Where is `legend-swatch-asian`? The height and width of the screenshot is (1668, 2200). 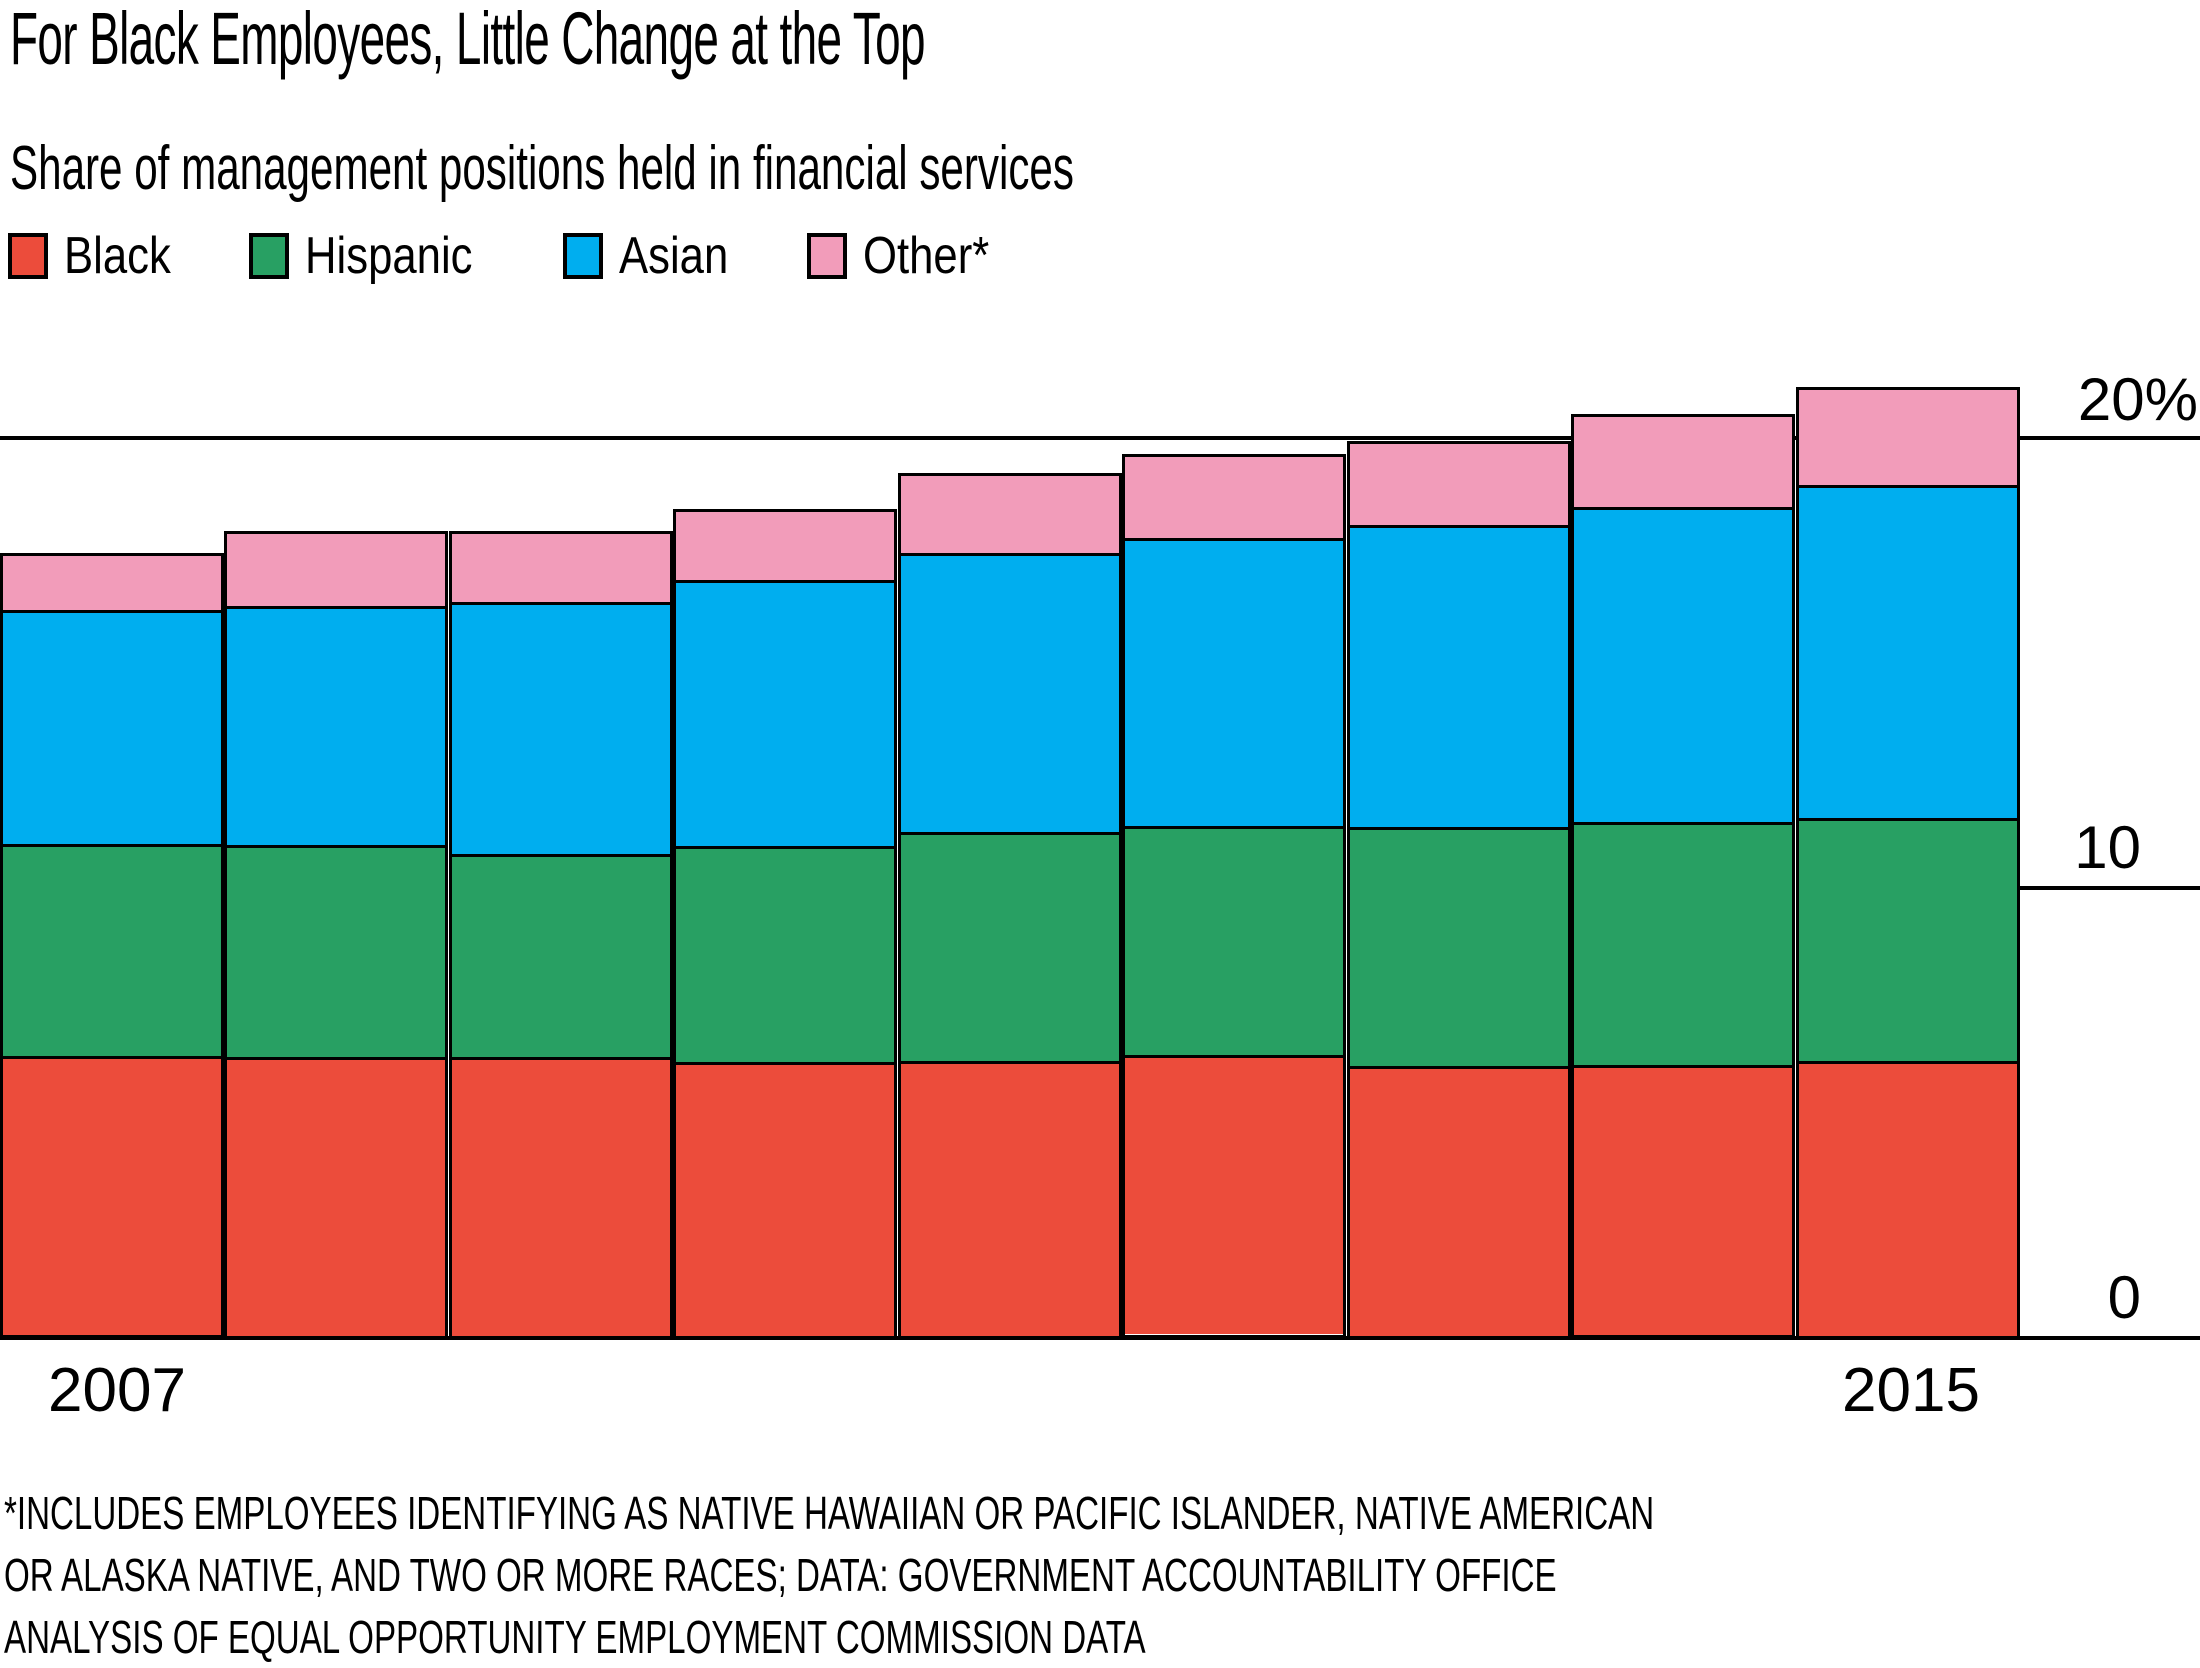 legend-swatch-asian is located at coordinates (582, 256).